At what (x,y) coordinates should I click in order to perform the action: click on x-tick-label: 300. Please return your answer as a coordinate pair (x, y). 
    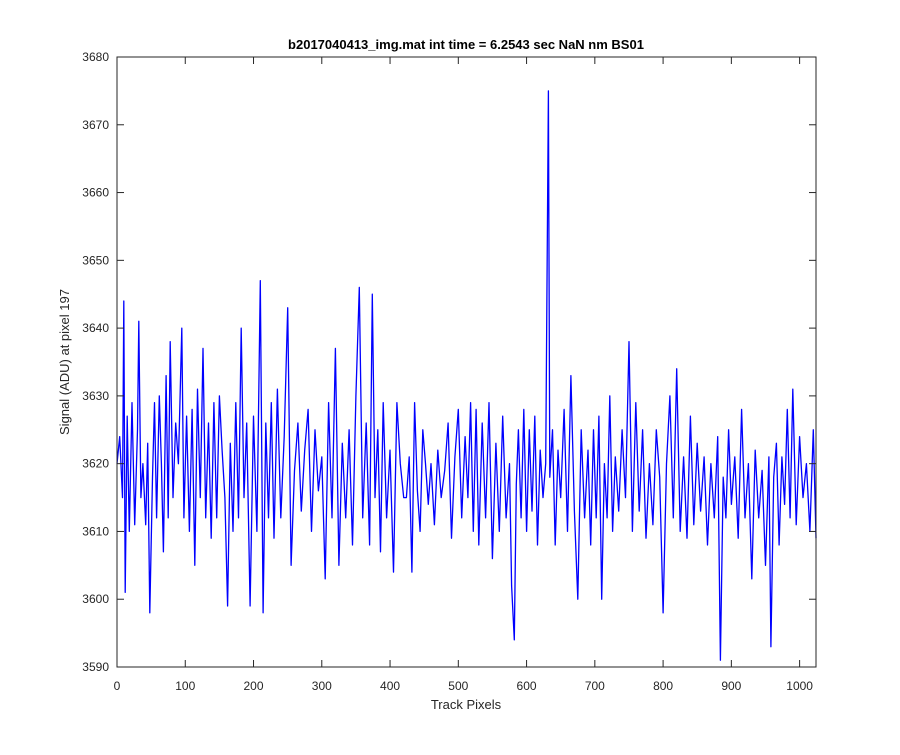
    Looking at the image, I should click on (322, 686).